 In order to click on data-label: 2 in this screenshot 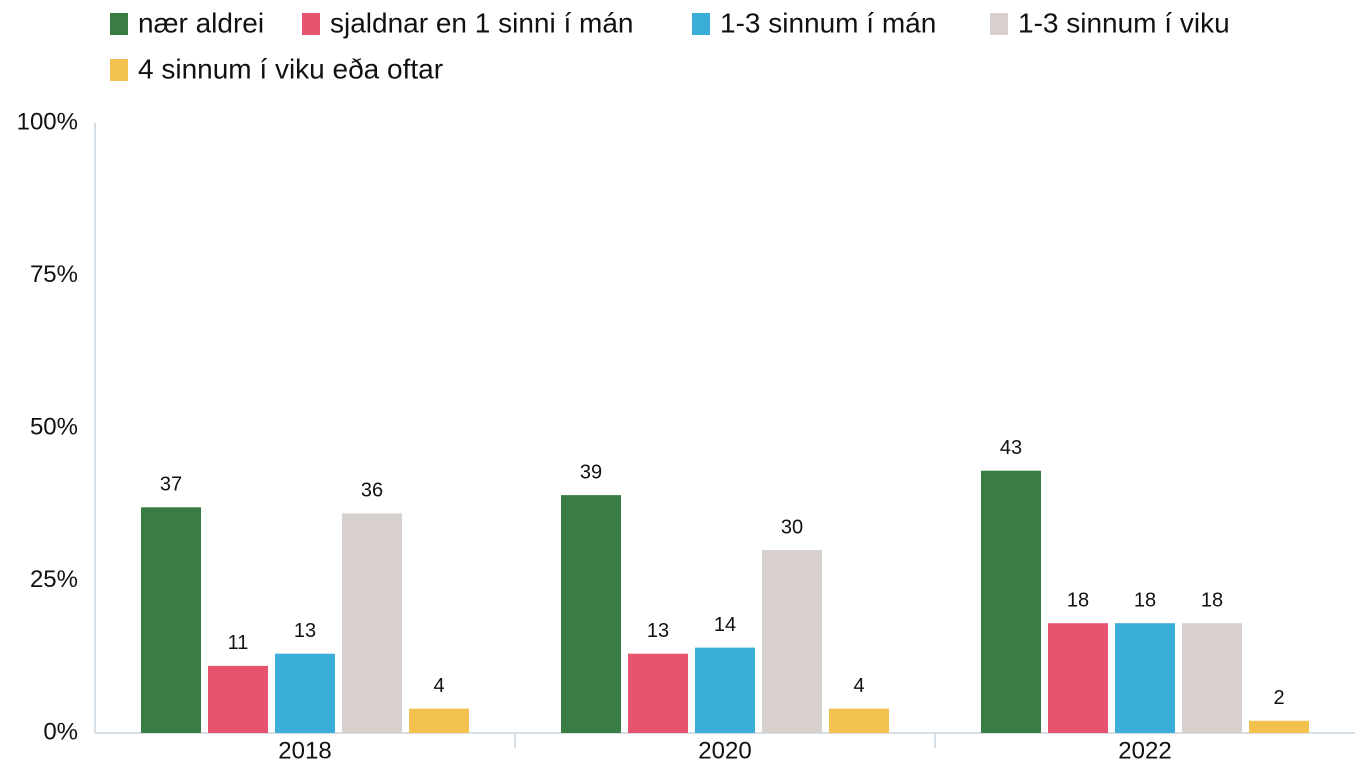, I will do `click(1278, 698)`.